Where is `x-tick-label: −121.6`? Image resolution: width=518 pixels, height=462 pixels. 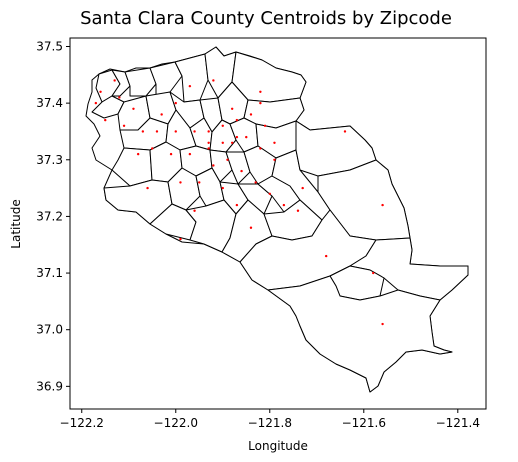
x-tick-label: −121.6 is located at coordinates (364, 423).